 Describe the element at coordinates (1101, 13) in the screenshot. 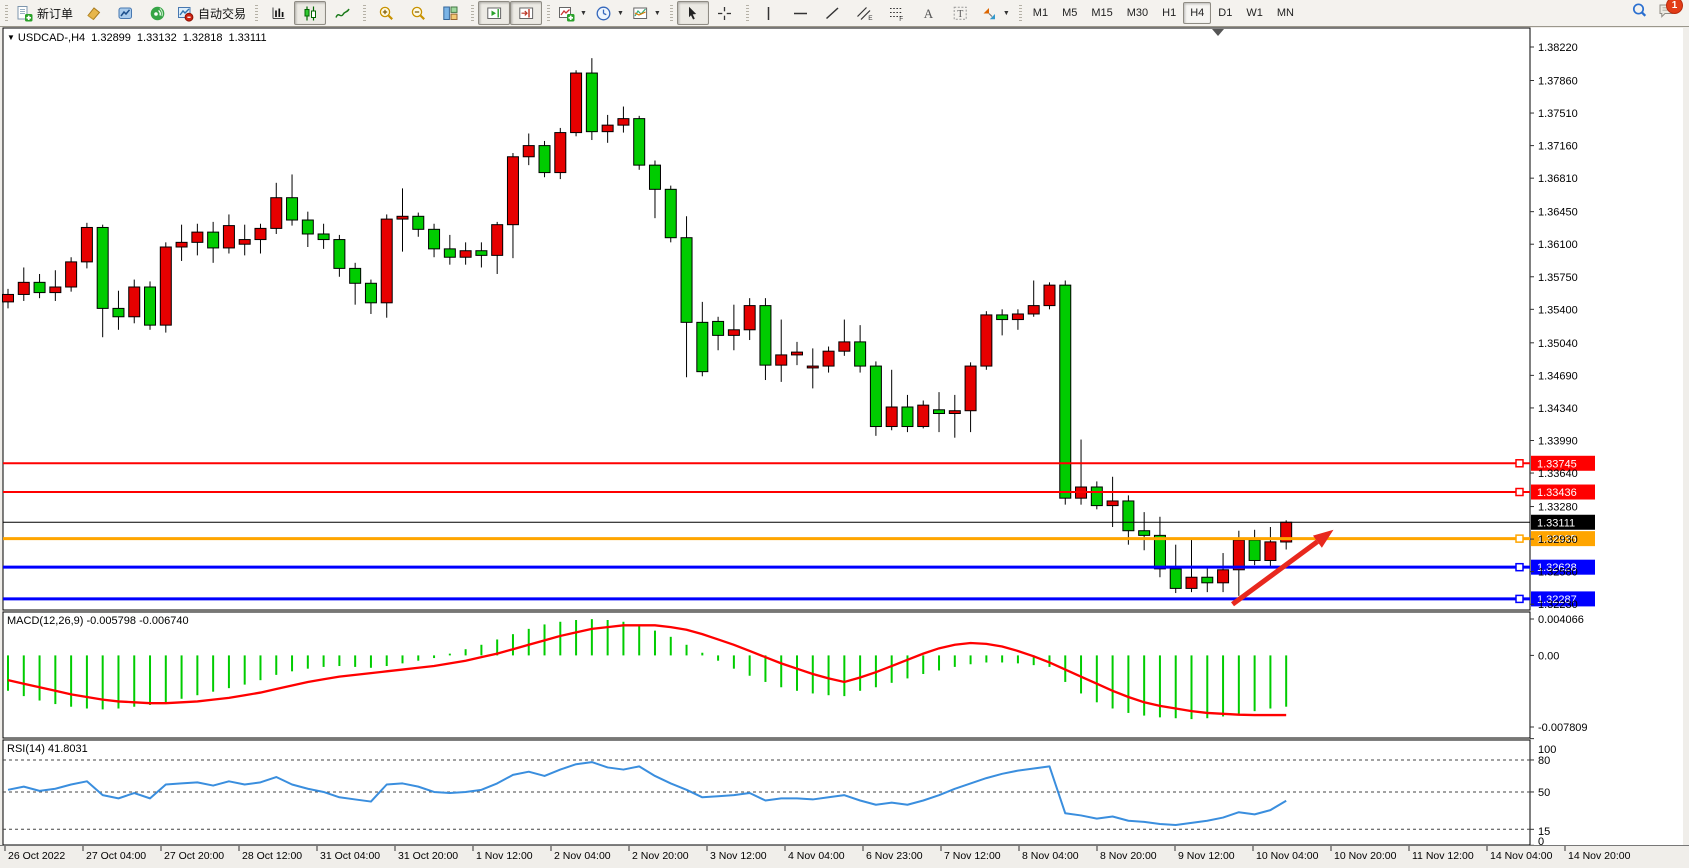

I see `timeframe-button-m15: M15` at that location.